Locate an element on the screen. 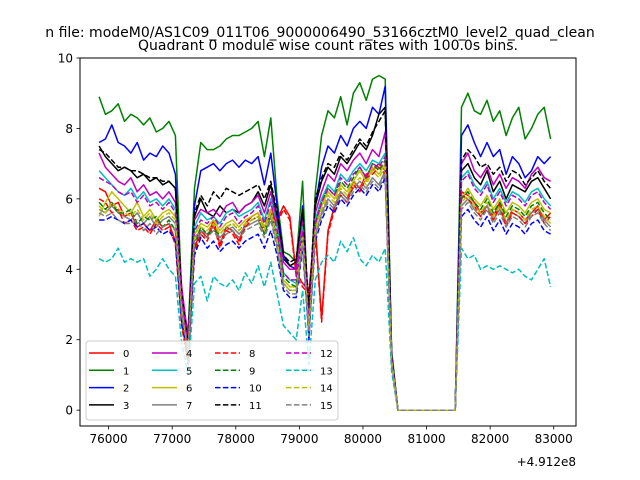 Image resolution: width=640 pixels, height=480 pixels. x-tick-label: 78000 is located at coordinates (236, 439).